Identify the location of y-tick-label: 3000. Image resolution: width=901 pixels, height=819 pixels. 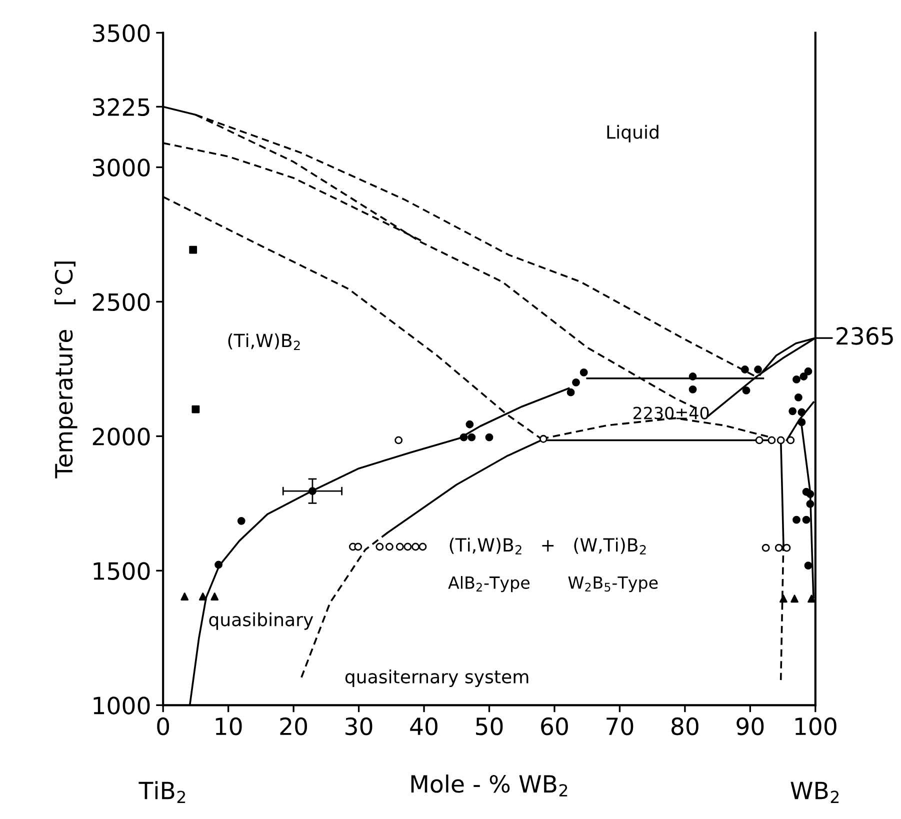
(121, 167).